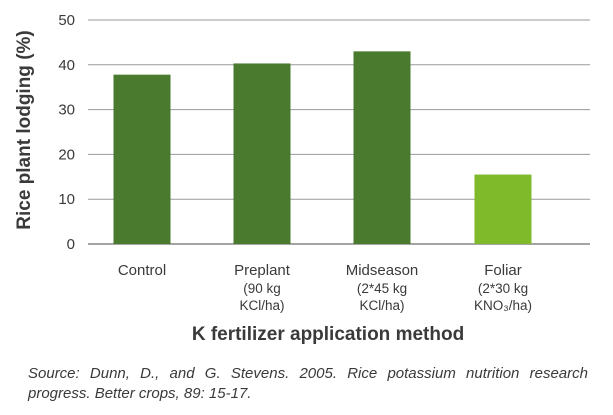  Describe the element at coordinates (66, 132) in the screenshot. I see `y-tick-labels: 0 10 20 30 40 50` at that location.